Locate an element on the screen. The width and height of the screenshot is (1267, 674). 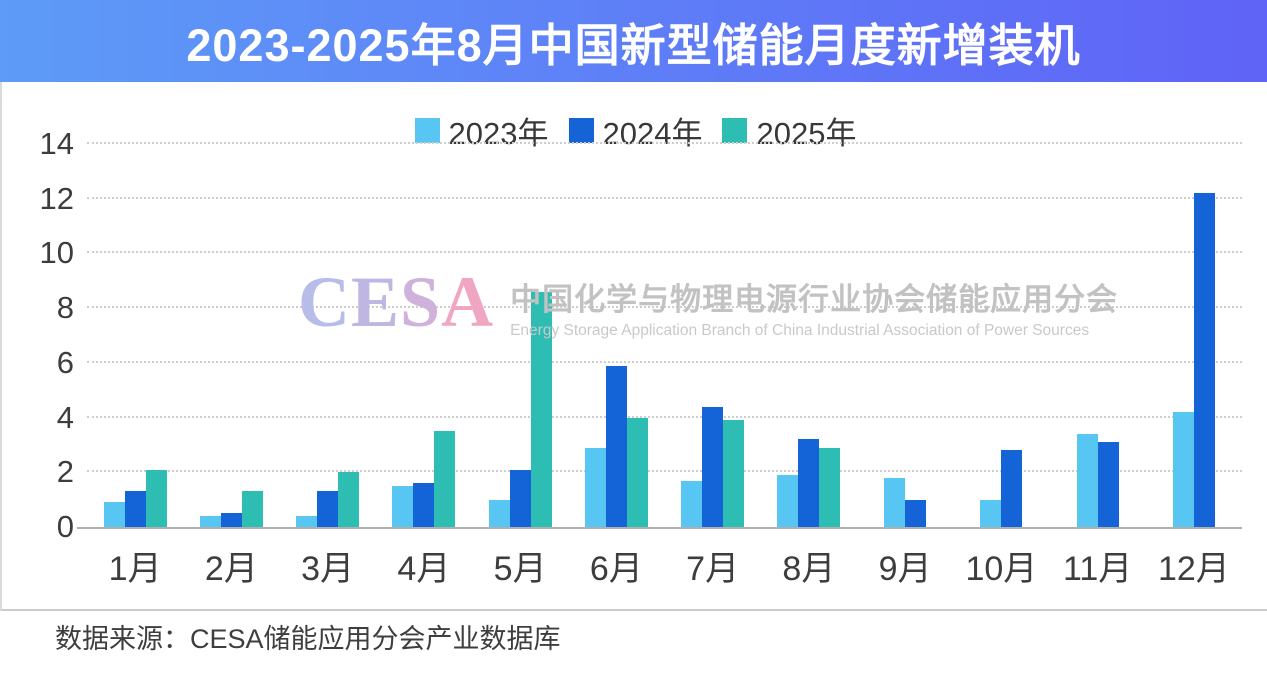
y-tick-label-12: 12 is located at coordinates (56, 198).